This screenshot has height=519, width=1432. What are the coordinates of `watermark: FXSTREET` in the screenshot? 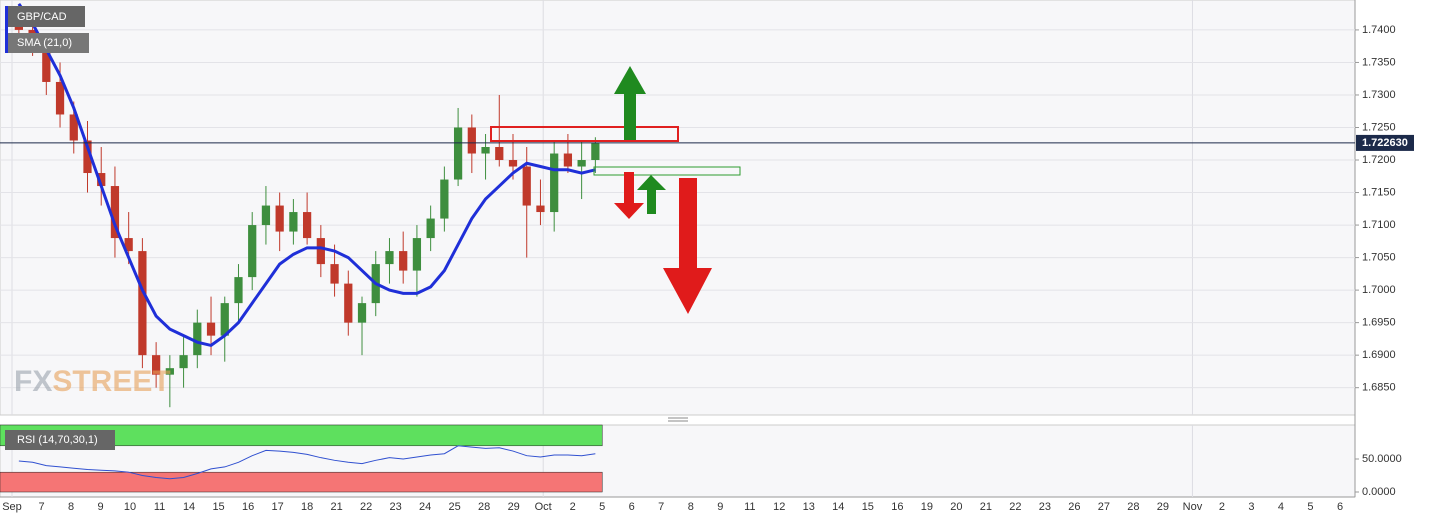 It's located at (92, 381).